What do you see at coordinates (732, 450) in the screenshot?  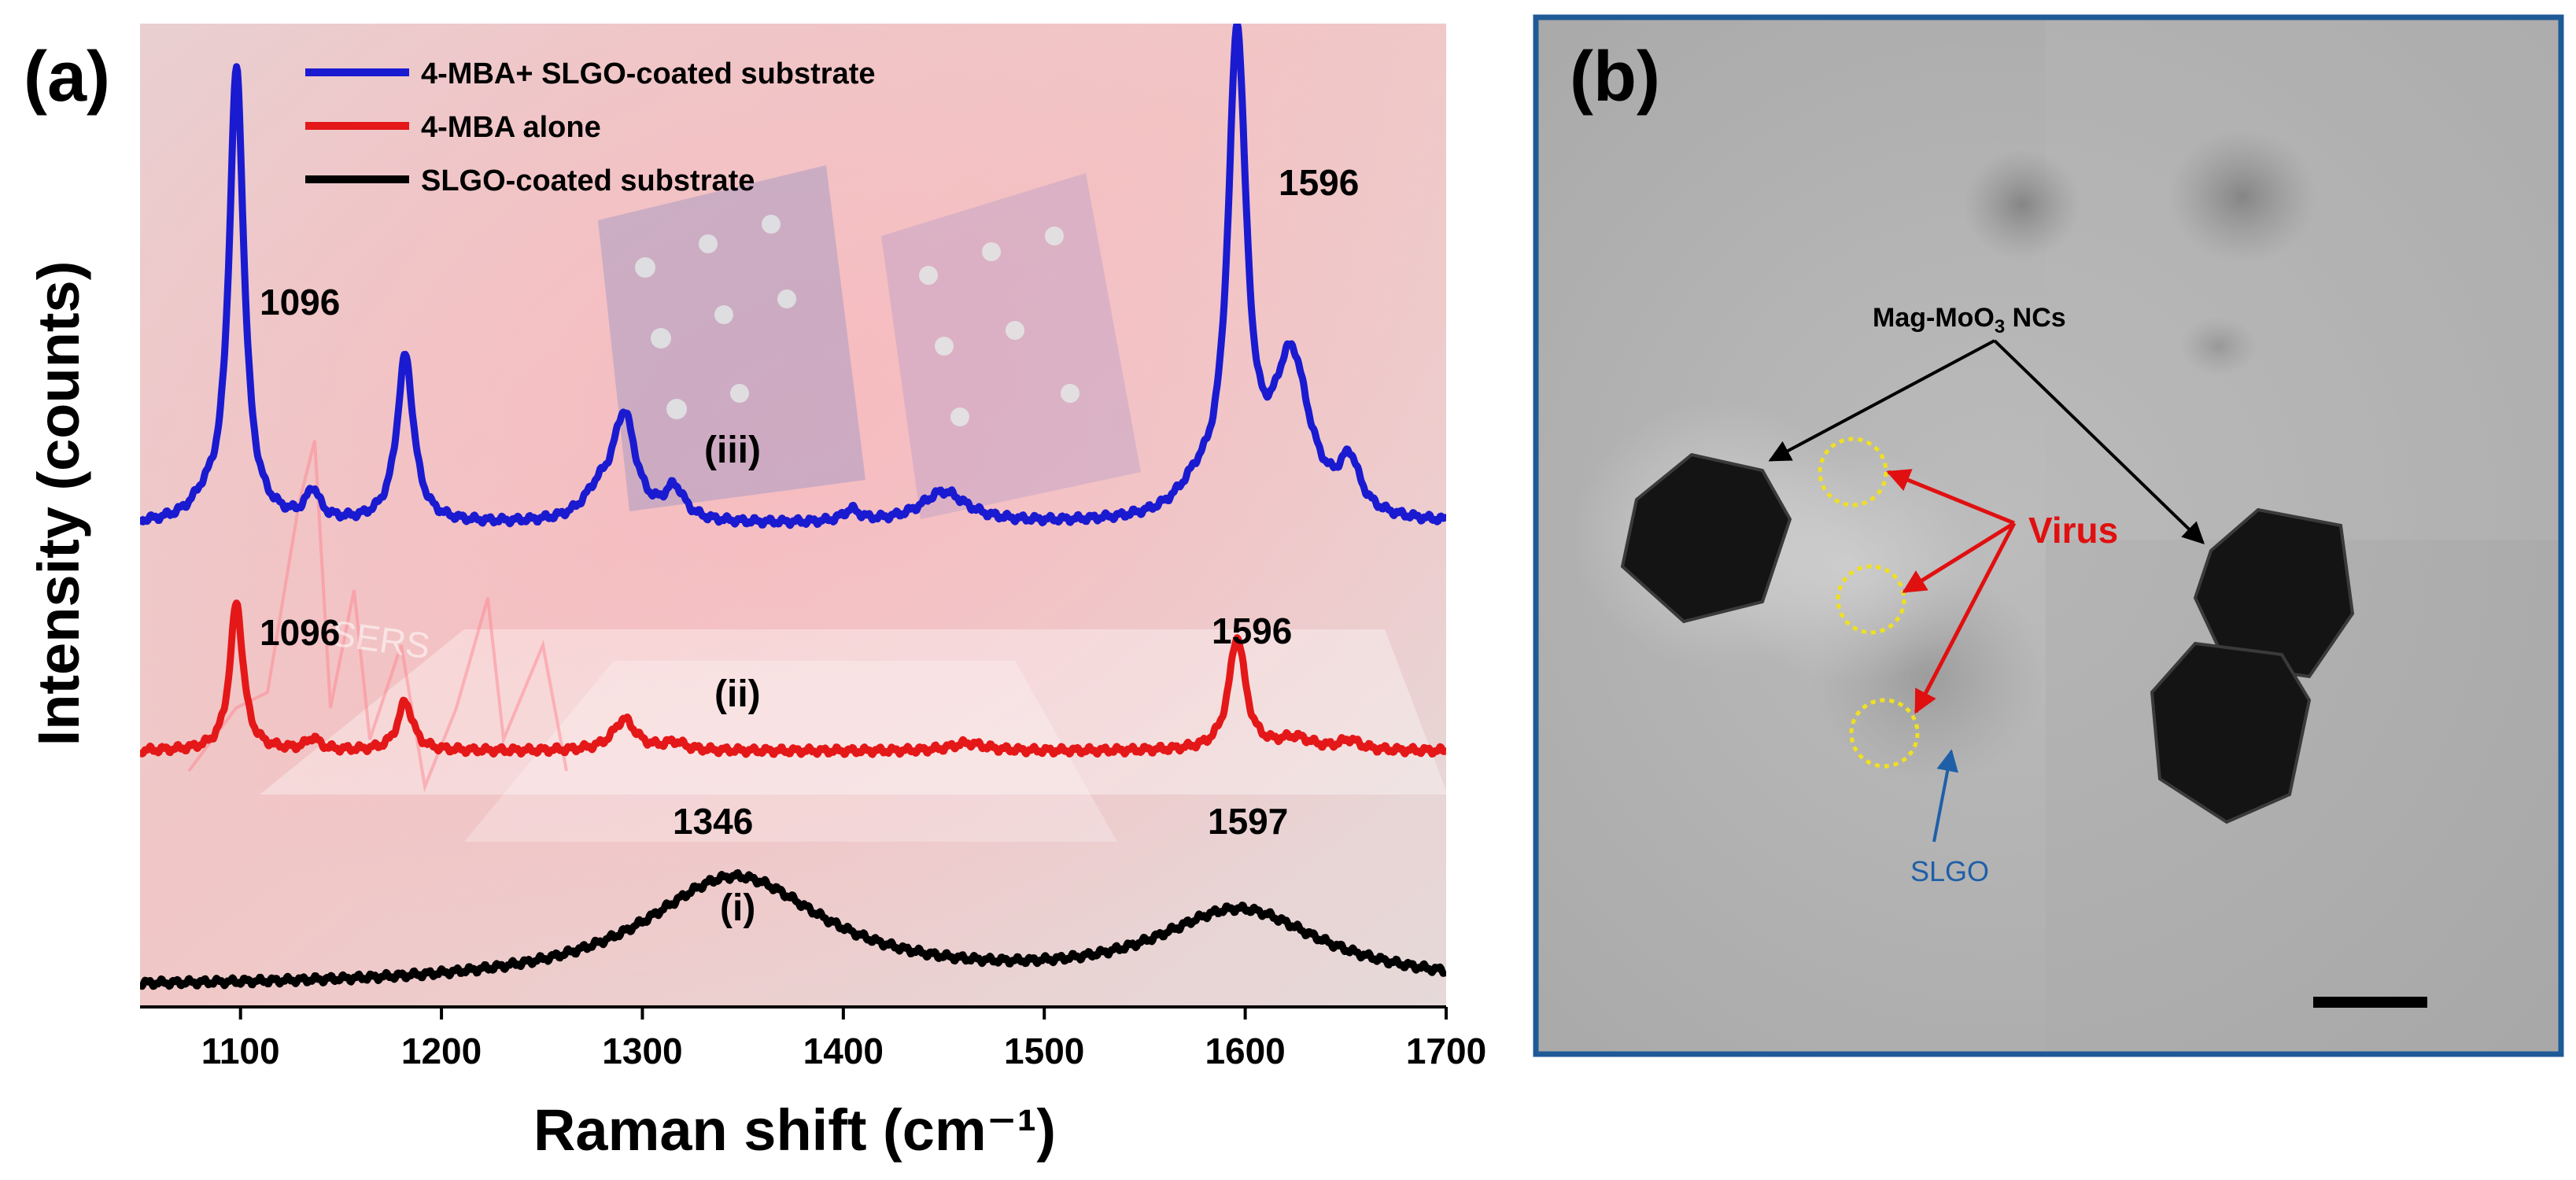 I see `curve-label-iii: (iii)` at bounding box center [732, 450].